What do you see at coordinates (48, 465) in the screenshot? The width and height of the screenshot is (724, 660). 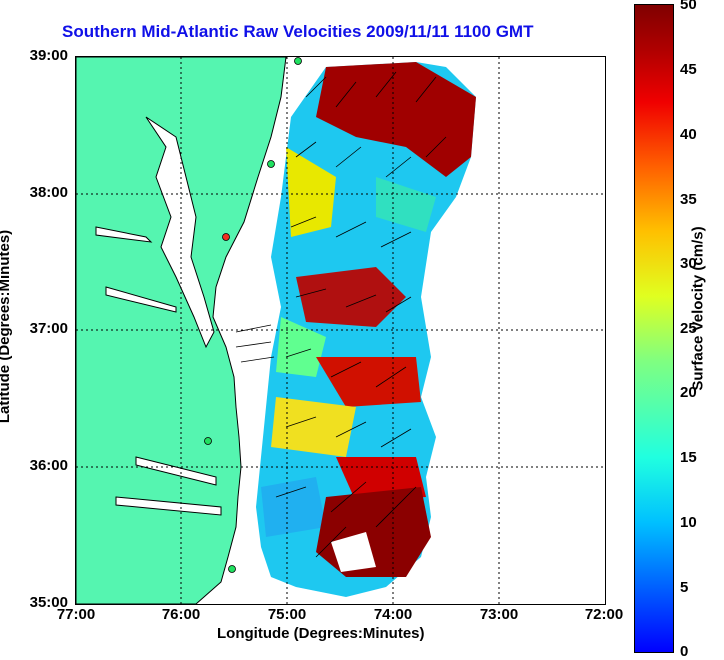 I see `ytick-label: 36:00` at bounding box center [48, 465].